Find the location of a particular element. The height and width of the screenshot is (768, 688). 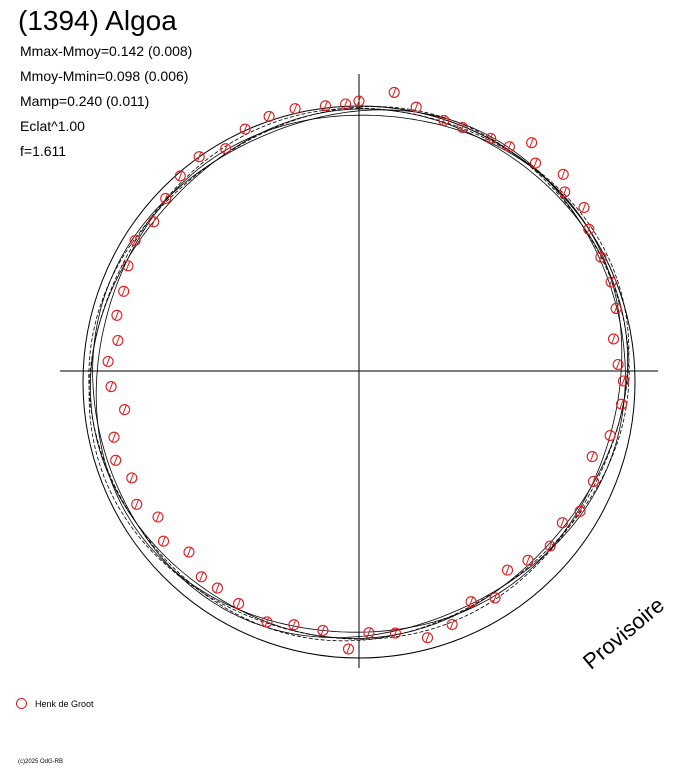

stat-f: f=1.611 is located at coordinates (43, 151).